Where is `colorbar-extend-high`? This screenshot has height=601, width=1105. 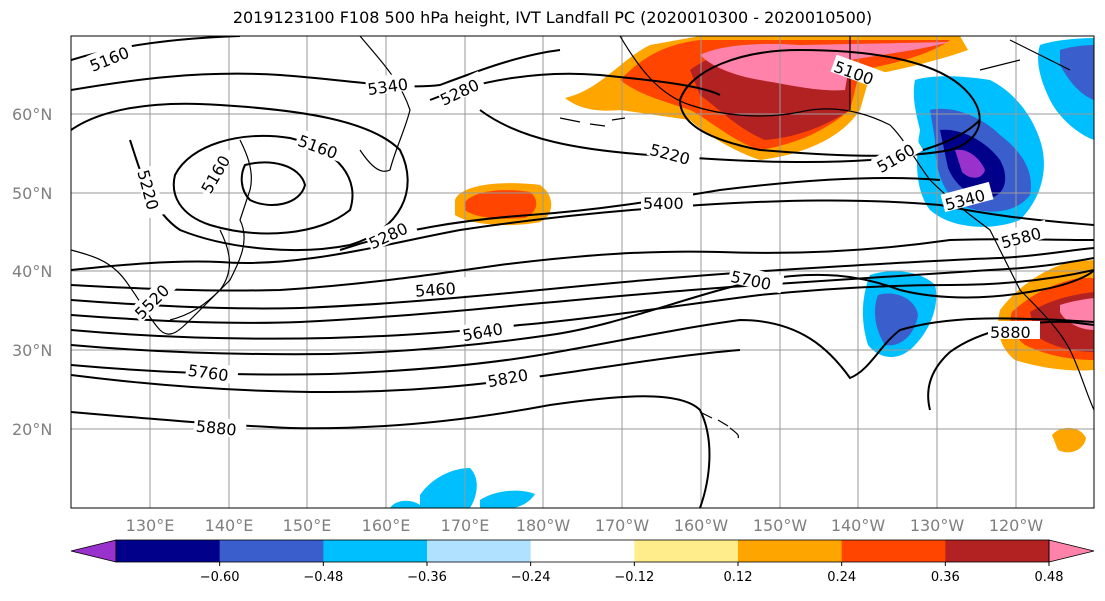 colorbar-extend-high is located at coordinates (1071, 551).